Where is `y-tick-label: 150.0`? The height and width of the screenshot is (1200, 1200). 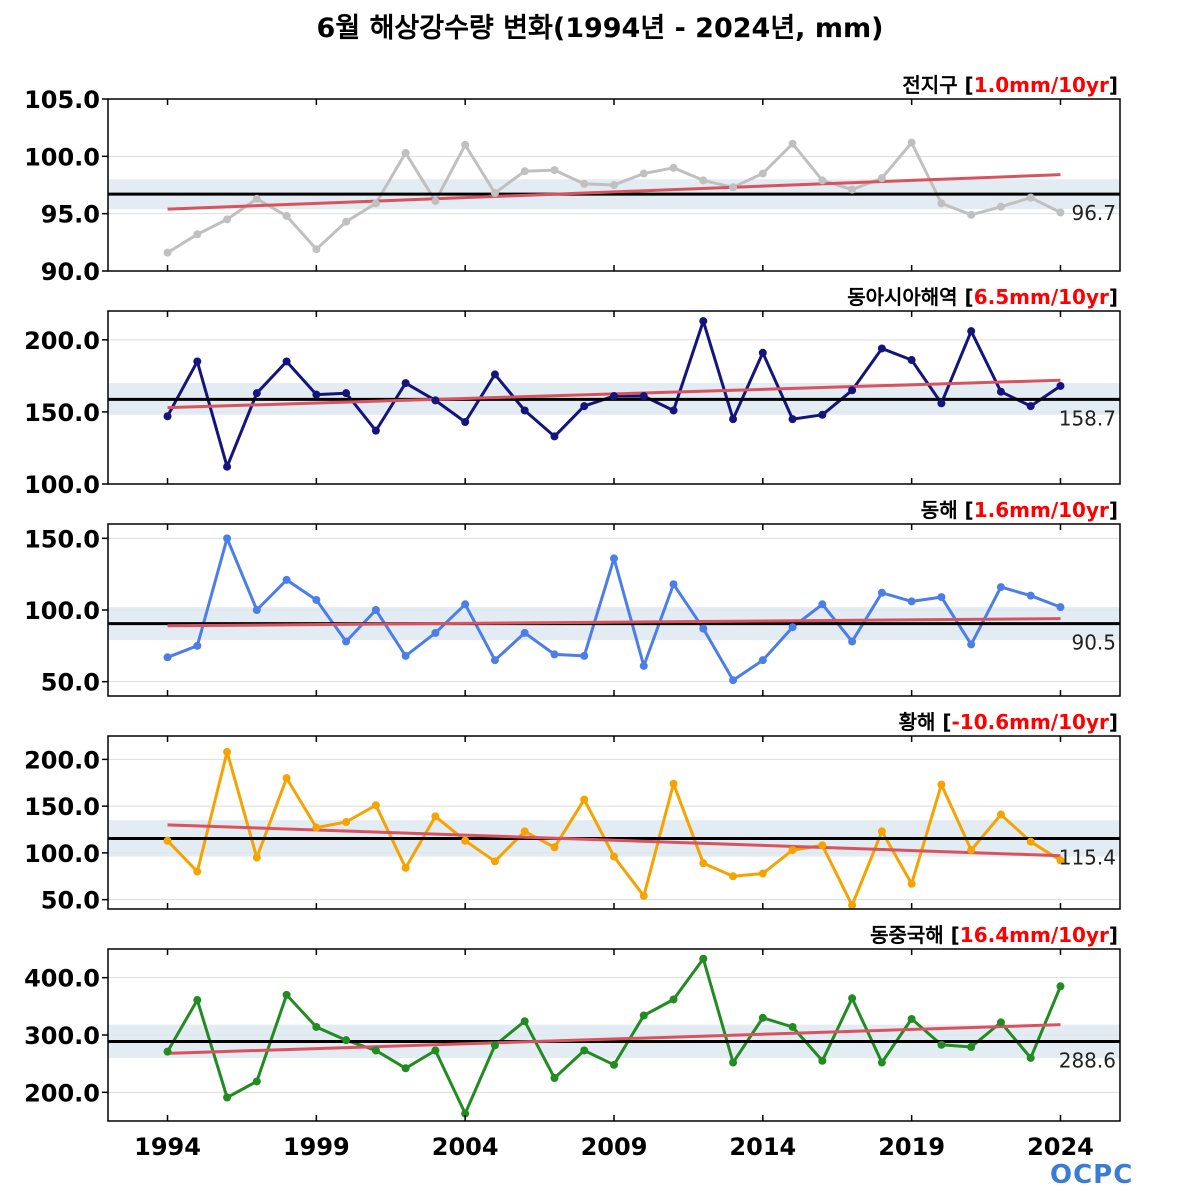 y-tick-label: 150.0 is located at coordinates (62, 807).